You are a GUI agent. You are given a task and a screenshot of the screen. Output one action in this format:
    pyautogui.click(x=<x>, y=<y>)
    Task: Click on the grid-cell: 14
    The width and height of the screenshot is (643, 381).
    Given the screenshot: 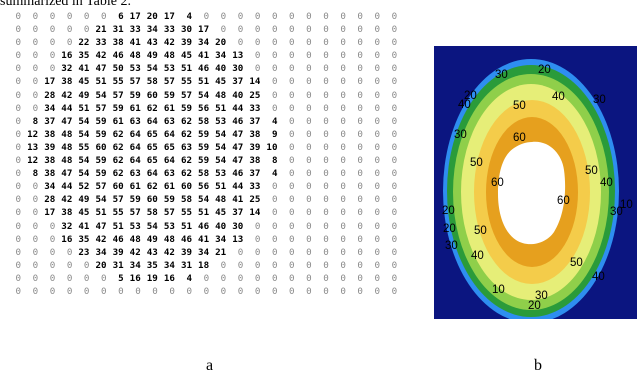 What is the action you would take?
    pyautogui.click(x=255, y=82)
    